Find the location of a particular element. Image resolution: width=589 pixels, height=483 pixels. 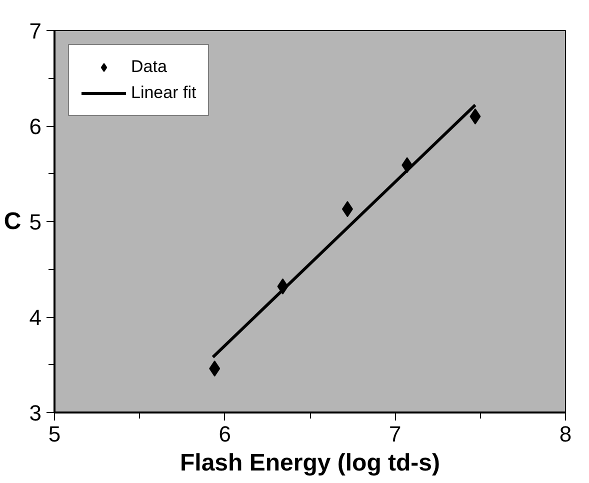

x-tick-label: 7 is located at coordinates (395, 434).